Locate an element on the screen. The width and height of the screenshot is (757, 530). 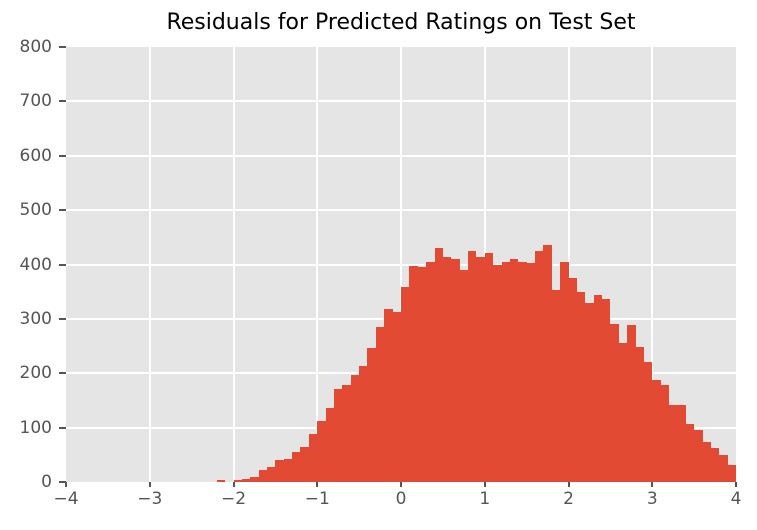
x-tick-label: −3 is located at coordinates (150, 499).